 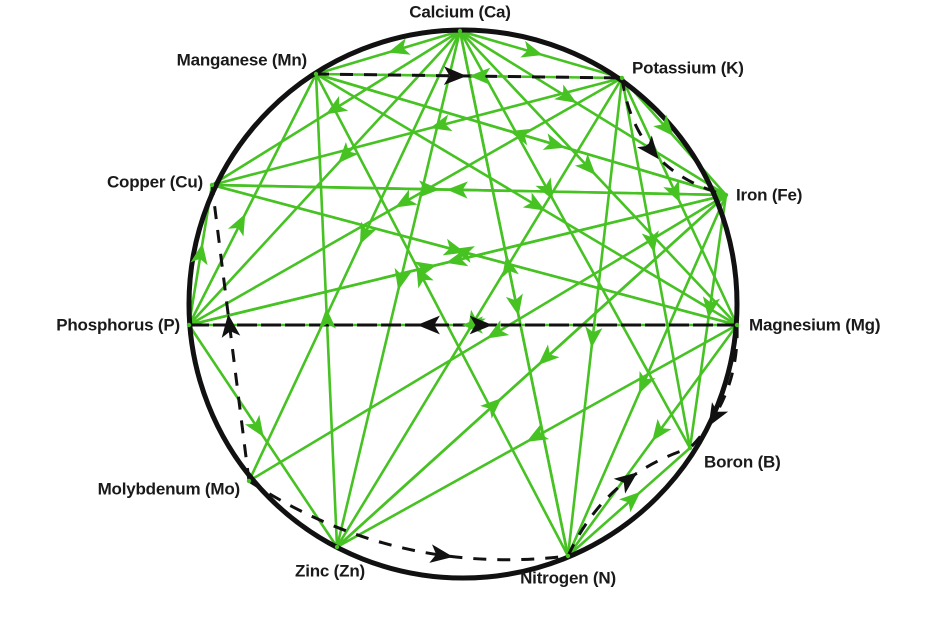 I want to click on node-label-zn: Zinc (Zn), so click(x=330, y=571).